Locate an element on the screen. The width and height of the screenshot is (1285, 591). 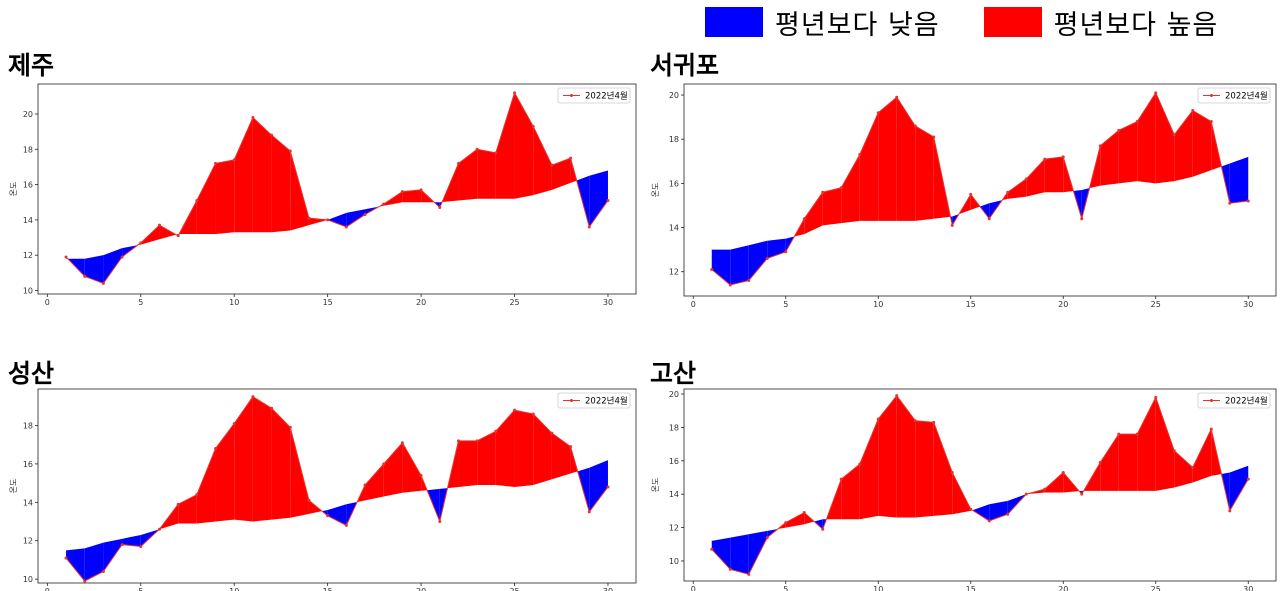
series-line is located at coordinates (980, 188).